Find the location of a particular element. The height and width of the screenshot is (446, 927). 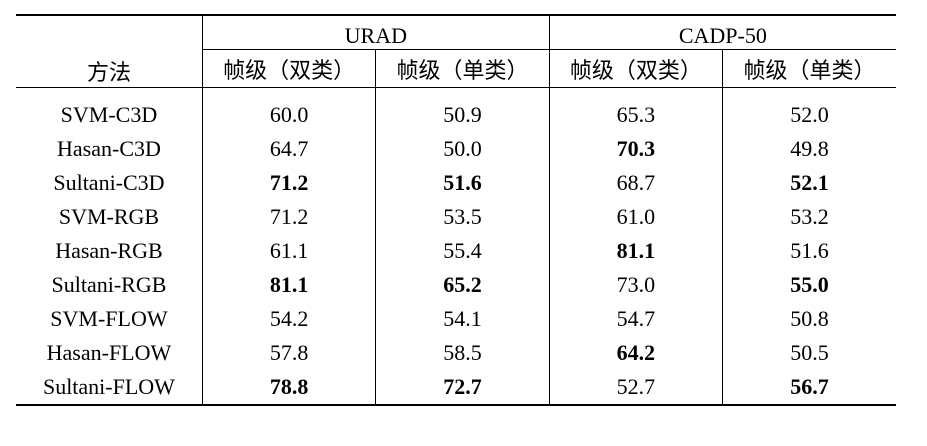

table-row: Sultani-C3D 71.2 51.6 68.7 52.1 is located at coordinates (456, 183).